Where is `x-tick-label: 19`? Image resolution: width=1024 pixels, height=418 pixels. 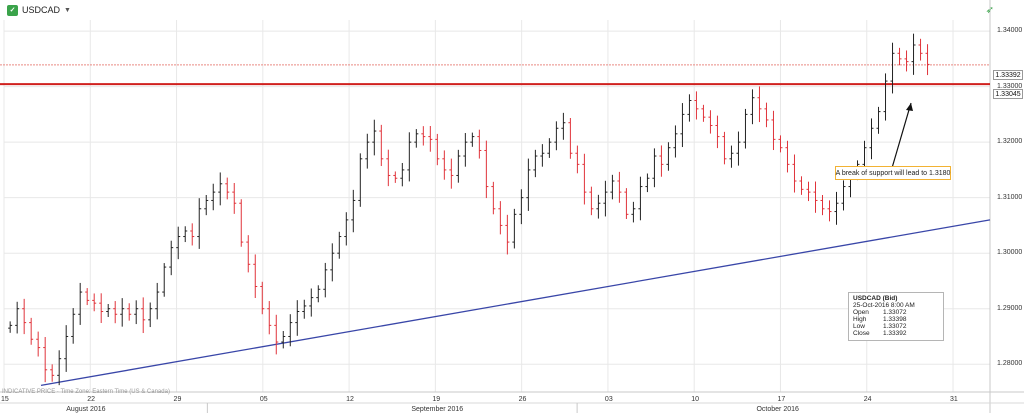 x-tick-label: 19 is located at coordinates (436, 399).